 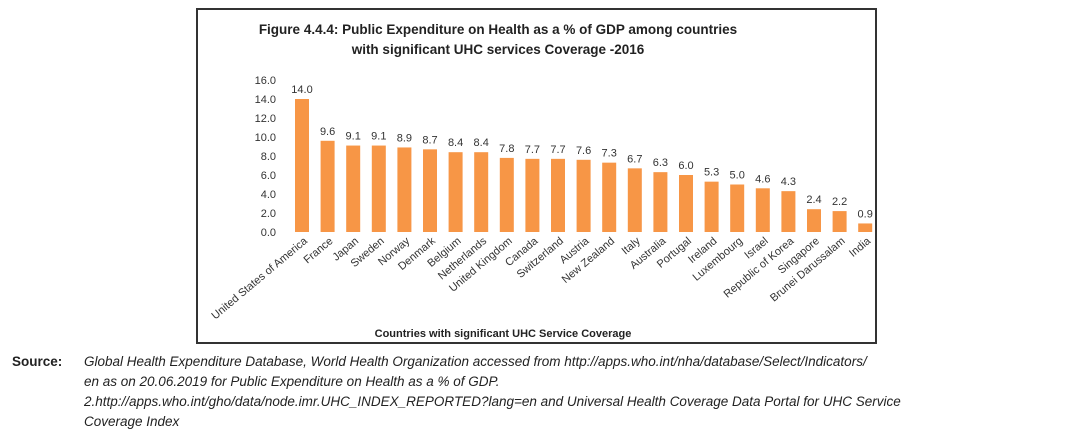 What do you see at coordinates (609, 154) in the screenshot?
I see `data-label: 7.3` at bounding box center [609, 154].